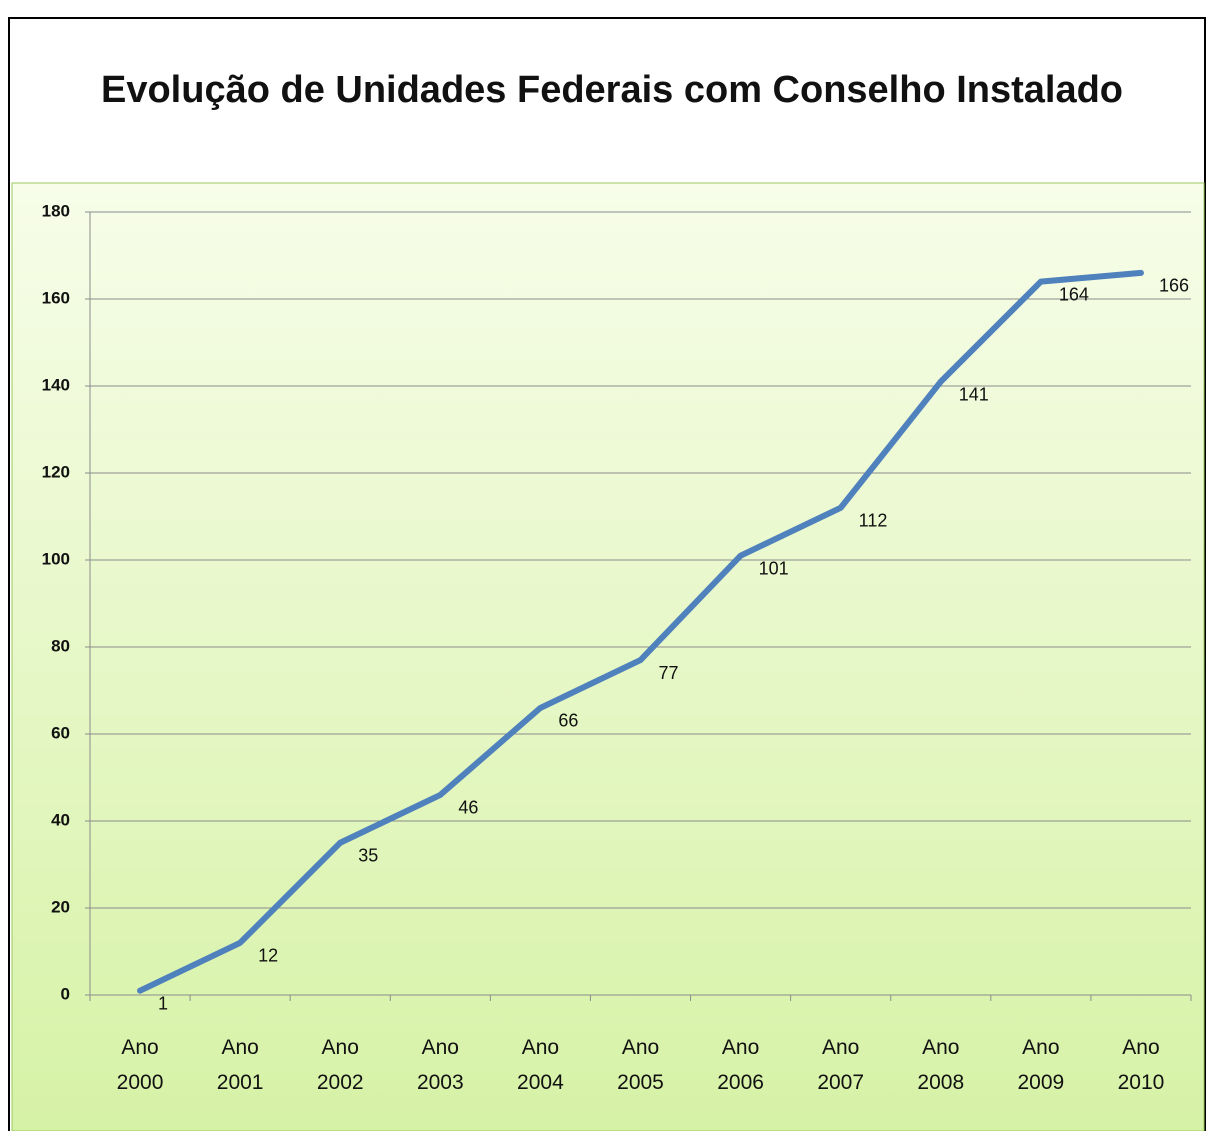 The height and width of the screenshot is (1136, 1206). What do you see at coordinates (540, 1065) in the screenshot?
I see `x-tick-label: Ano 2004` at bounding box center [540, 1065].